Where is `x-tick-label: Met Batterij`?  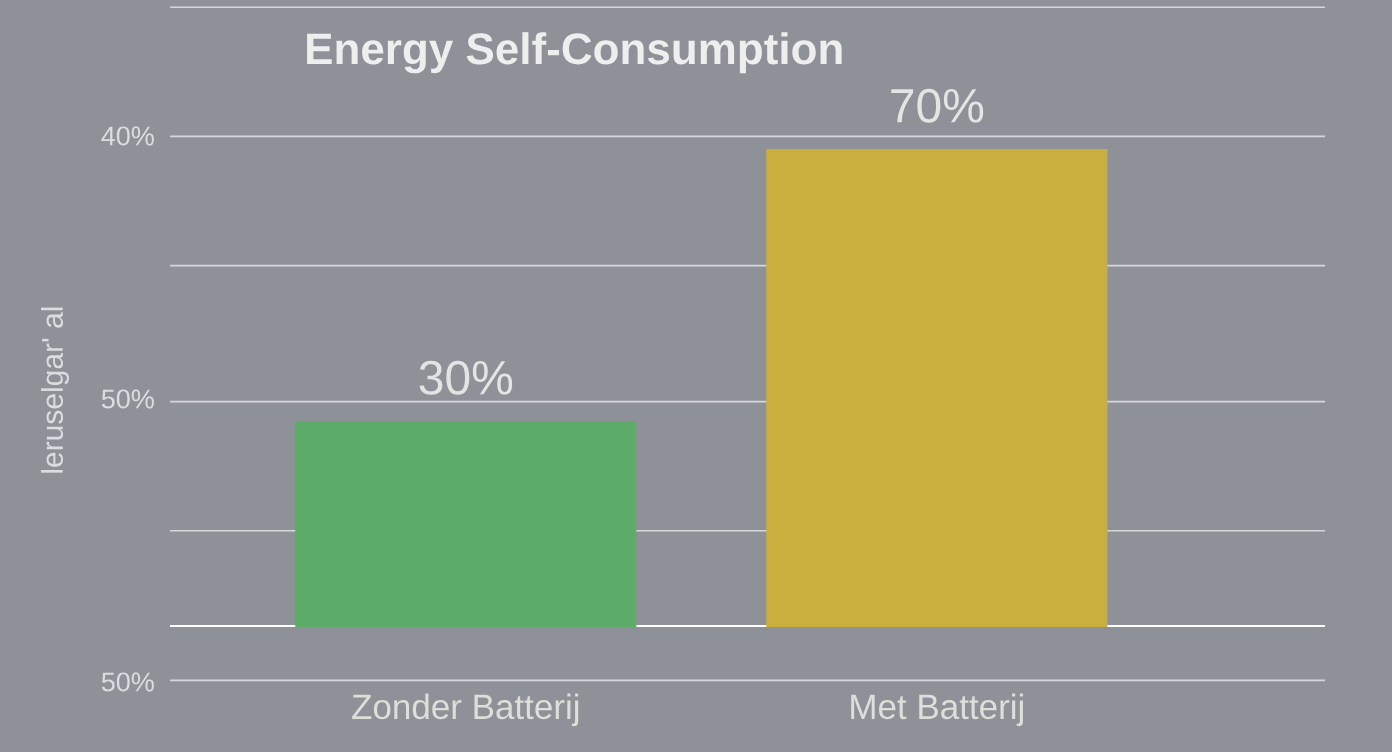 x-tick-label: Met Batterij is located at coordinates (937, 710).